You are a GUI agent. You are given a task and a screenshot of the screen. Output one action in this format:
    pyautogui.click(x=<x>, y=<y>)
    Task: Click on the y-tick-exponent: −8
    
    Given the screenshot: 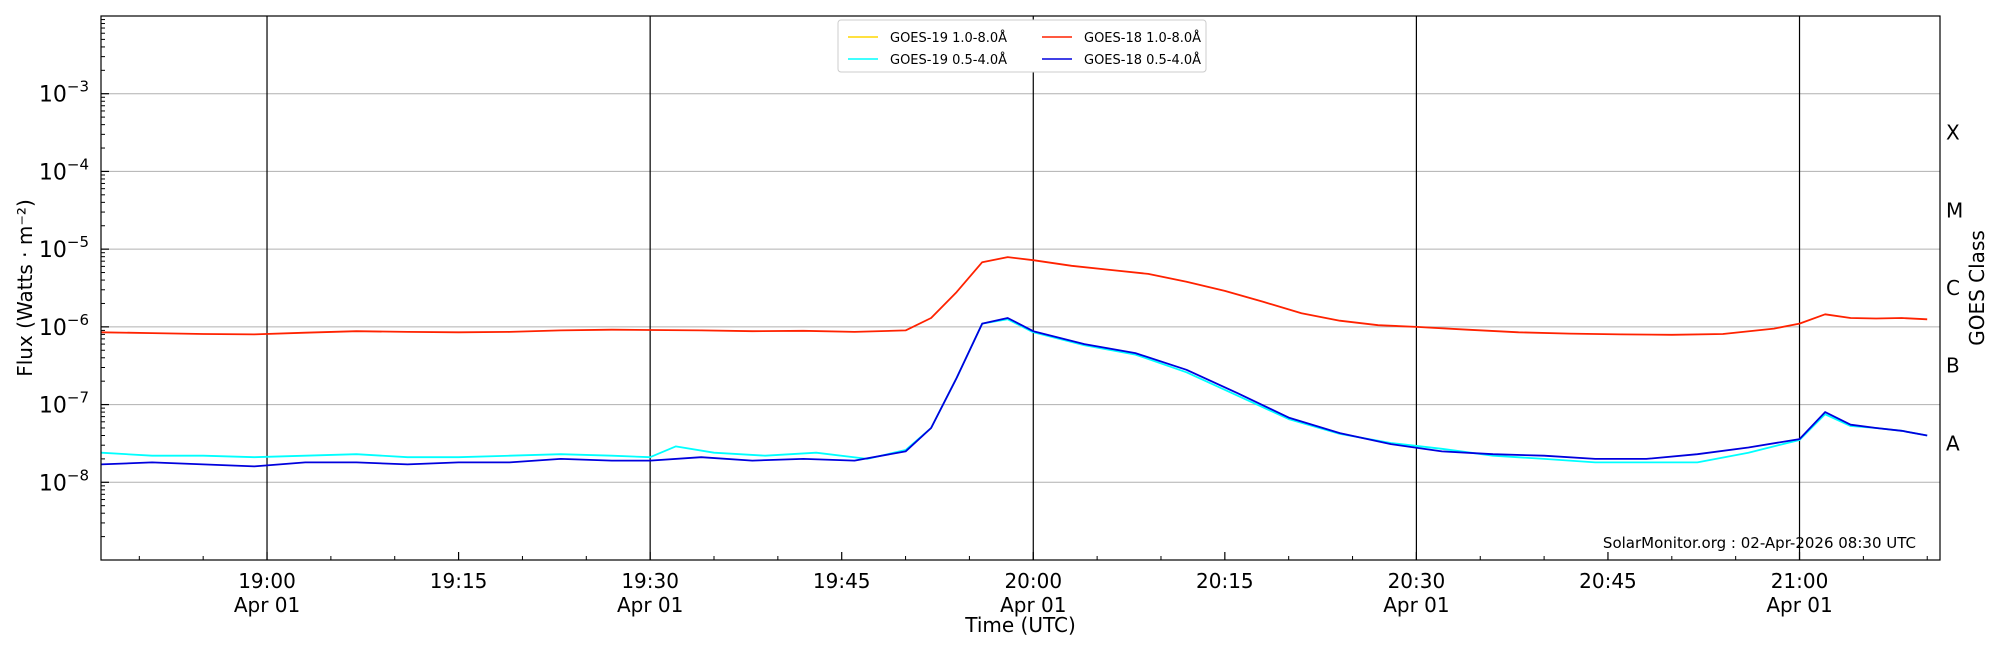 What is the action you would take?
    pyautogui.click(x=78, y=475)
    